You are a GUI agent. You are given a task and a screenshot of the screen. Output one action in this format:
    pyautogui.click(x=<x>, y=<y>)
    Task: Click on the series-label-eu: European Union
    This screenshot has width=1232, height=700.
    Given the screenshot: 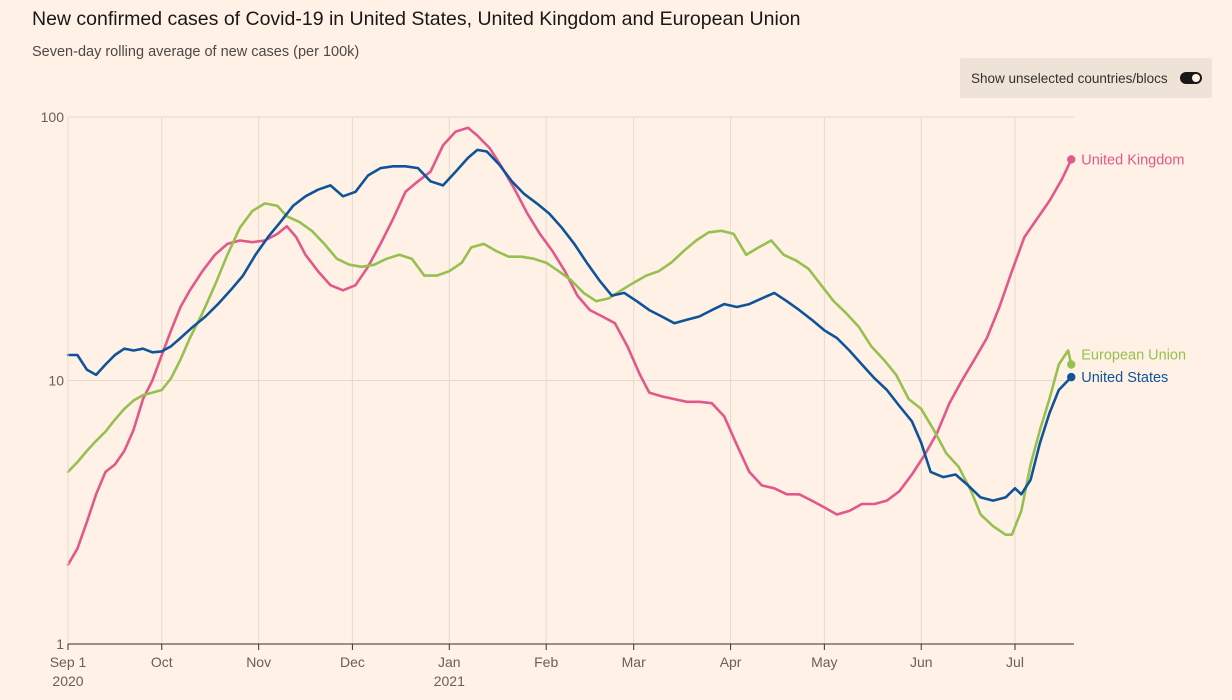 What is the action you would take?
    pyautogui.click(x=1133, y=356)
    